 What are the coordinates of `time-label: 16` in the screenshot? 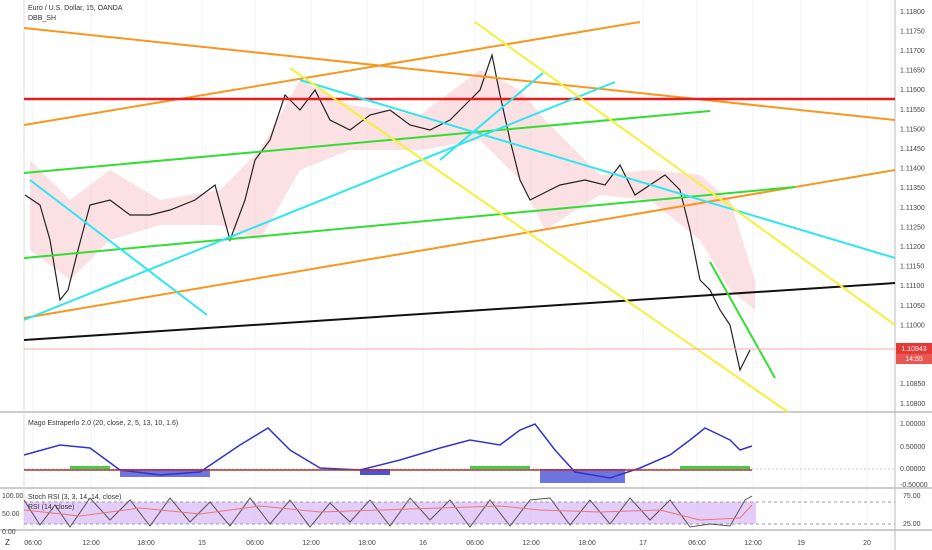 It's located at (423, 543).